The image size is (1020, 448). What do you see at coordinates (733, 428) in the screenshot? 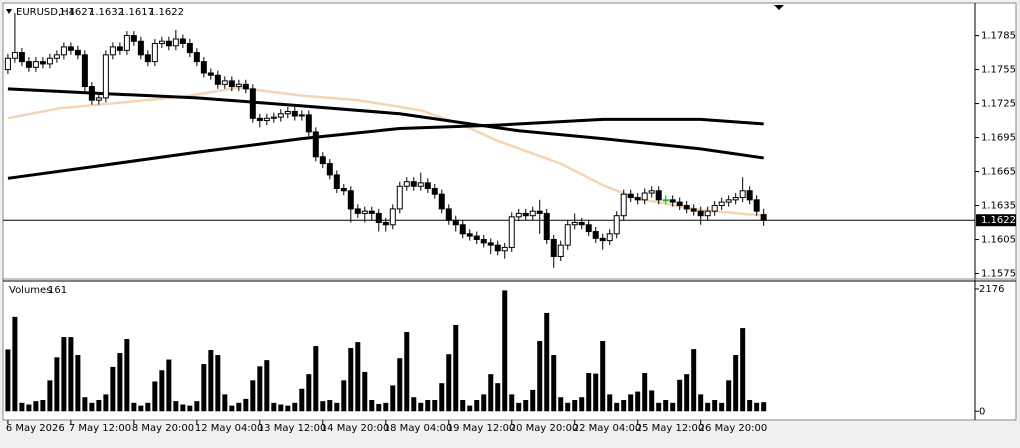
I see `x-tick-label: 26 May 20:00` at bounding box center [733, 428].